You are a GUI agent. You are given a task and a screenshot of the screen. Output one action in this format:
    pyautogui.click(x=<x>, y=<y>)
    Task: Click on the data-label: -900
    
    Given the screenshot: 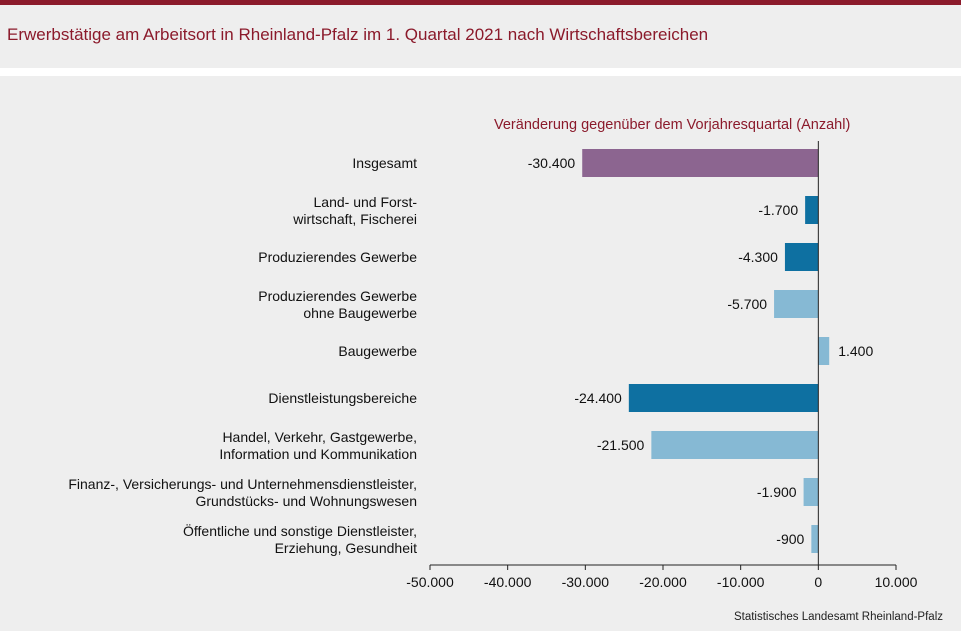 What is the action you would take?
    pyautogui.click(x=790, y=539)
    